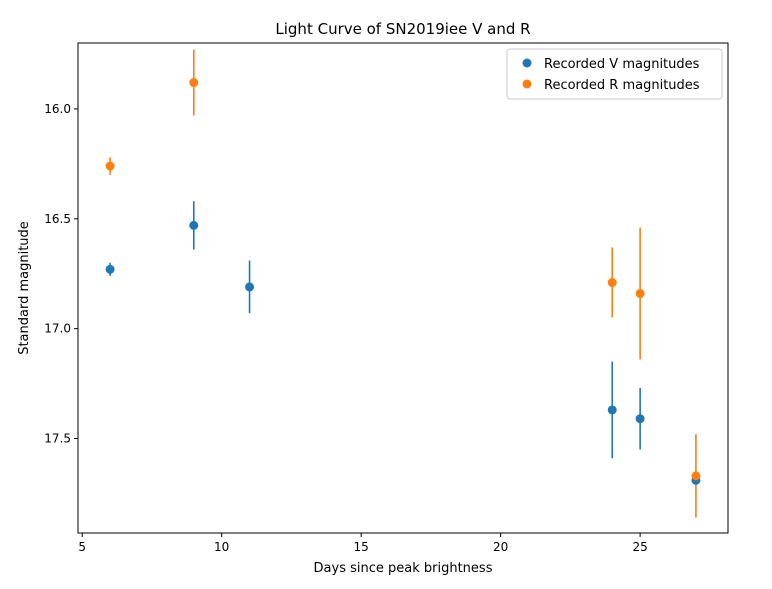  I want to click on chart-title: Light Curve of SN2019iee V and R, so click(402, 29).